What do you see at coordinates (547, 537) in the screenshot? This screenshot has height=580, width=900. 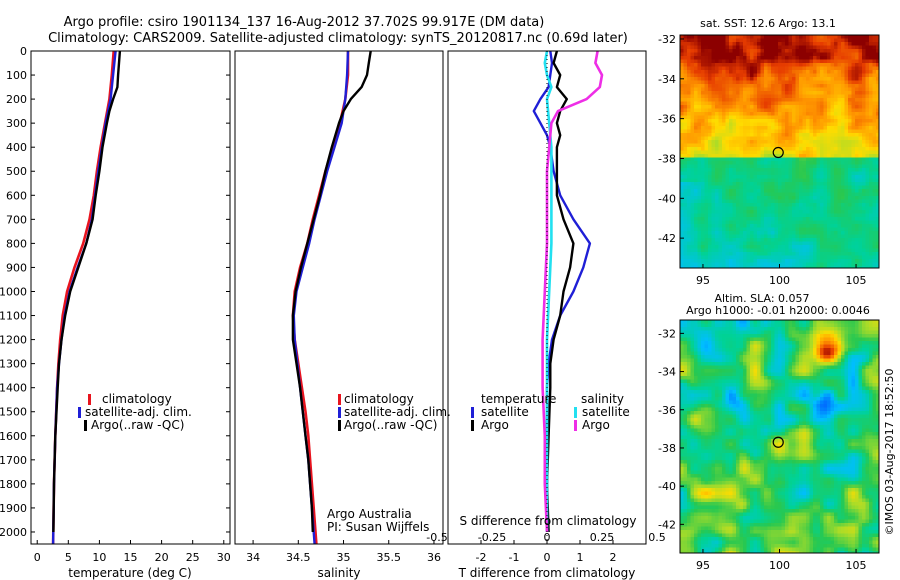 I see `s-diff-tick-label: 0` at bounding box center [547, 537].